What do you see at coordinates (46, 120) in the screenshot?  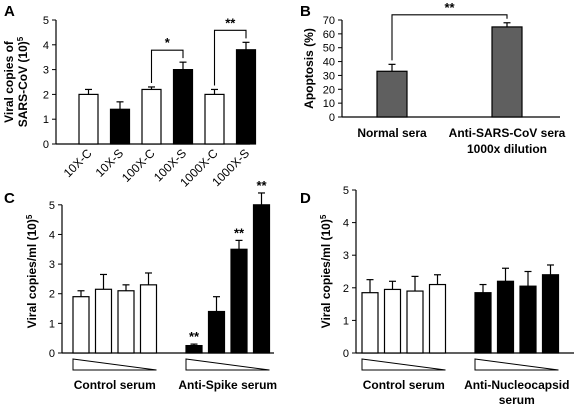 I see `a-y-tick-label: 1` at bounding box center [46, 120].